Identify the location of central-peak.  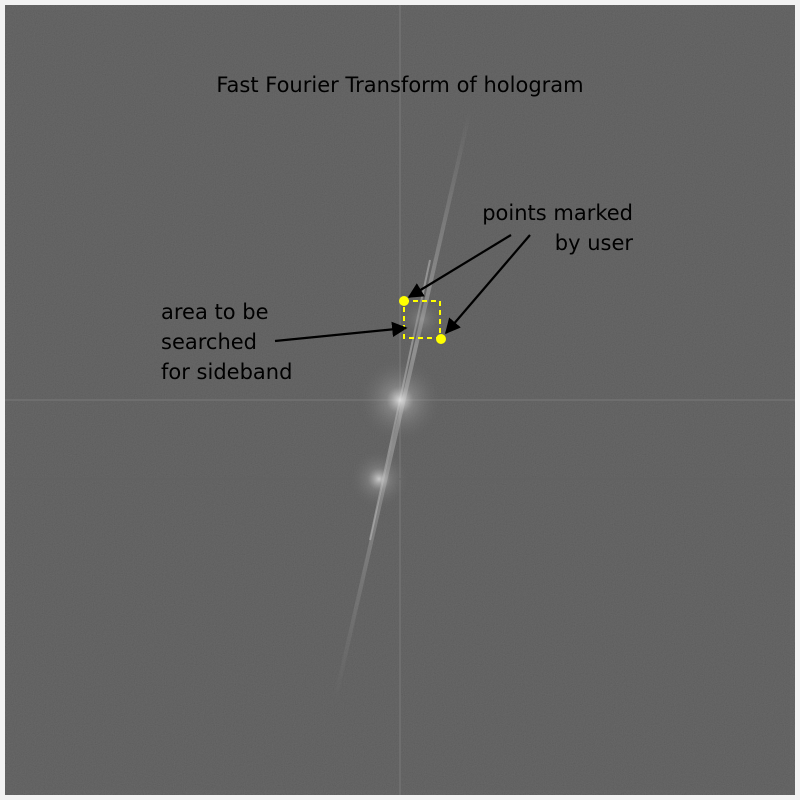
(400, 400).